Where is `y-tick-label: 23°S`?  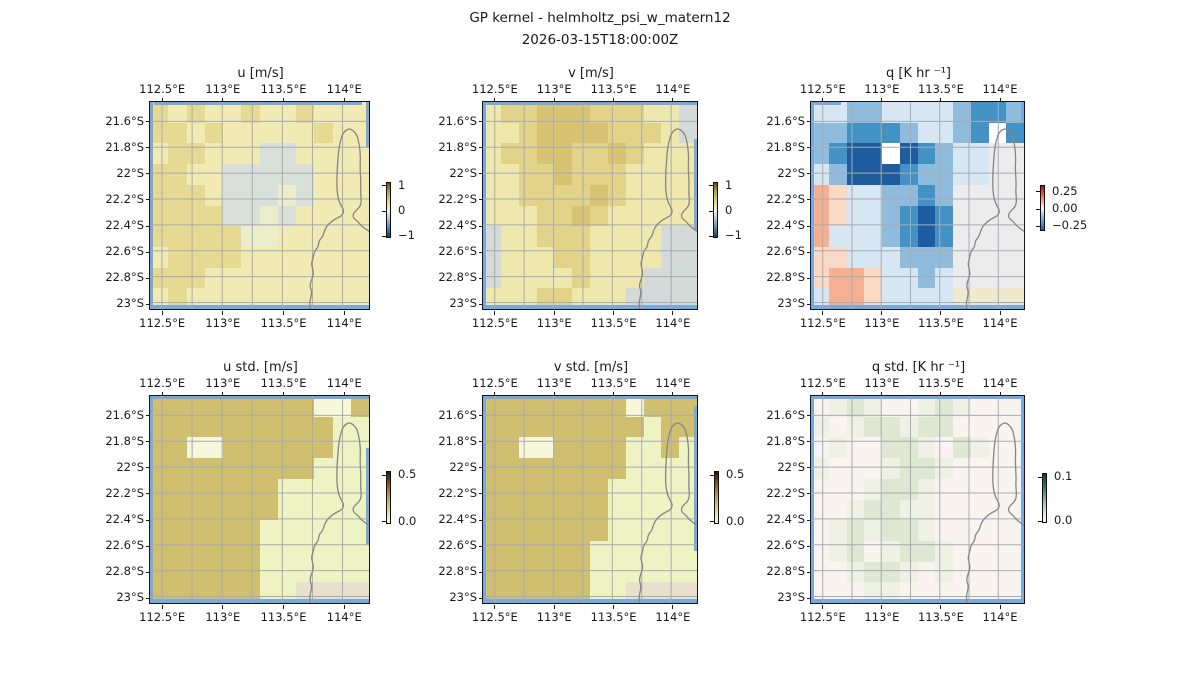
y-tick-label: 23°S is located at coordinates (463, 597).